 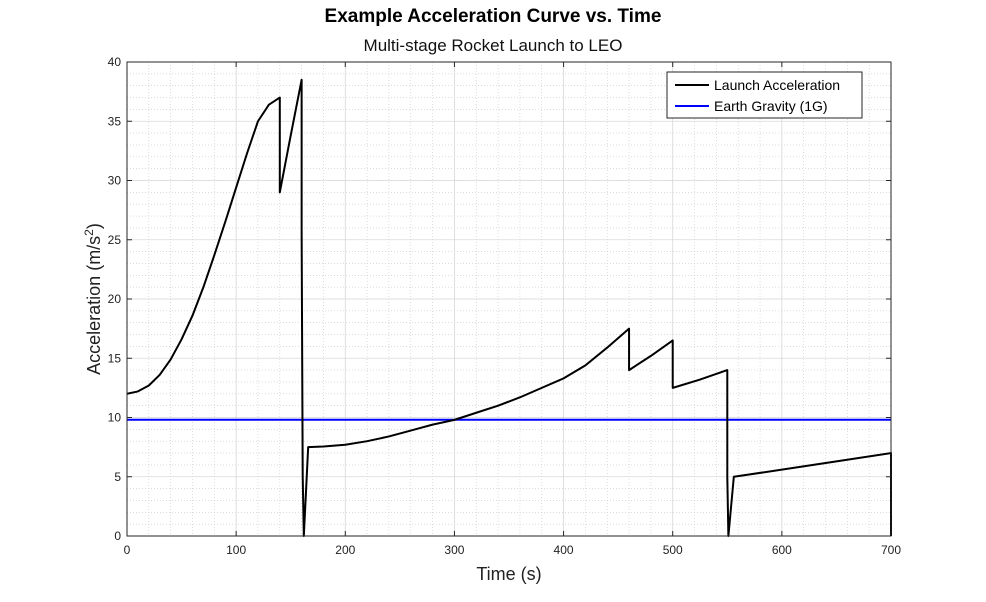 I want to click on x-tick-label: 700, so click(x=891, y=550).